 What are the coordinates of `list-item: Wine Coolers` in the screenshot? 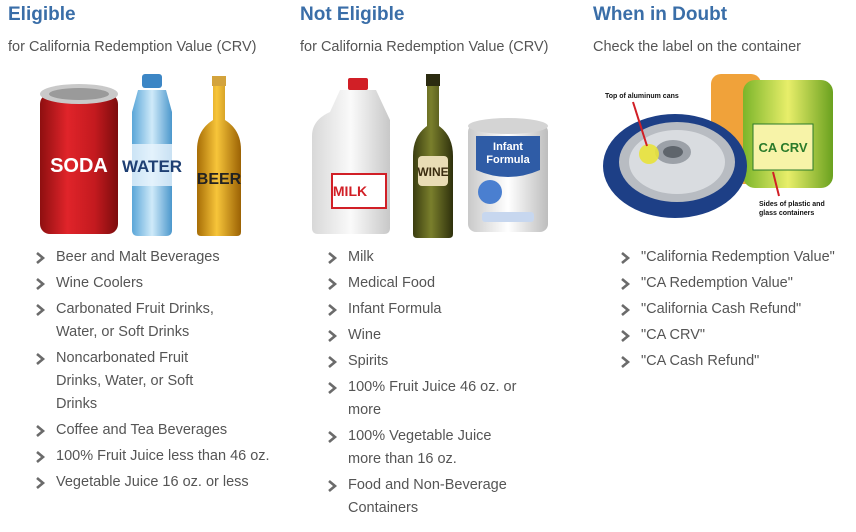 It's located at (152, 283).